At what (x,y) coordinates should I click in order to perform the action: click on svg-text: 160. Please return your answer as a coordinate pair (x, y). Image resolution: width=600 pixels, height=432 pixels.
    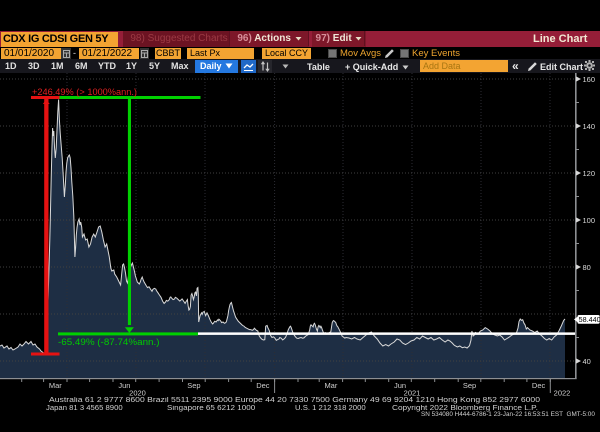
    Looking at the image, I should click on (589, 79).